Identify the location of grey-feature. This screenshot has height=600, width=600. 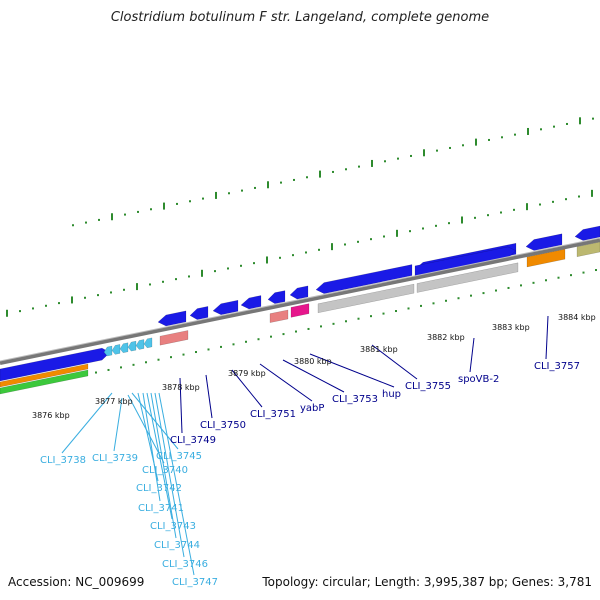
(467, 277).